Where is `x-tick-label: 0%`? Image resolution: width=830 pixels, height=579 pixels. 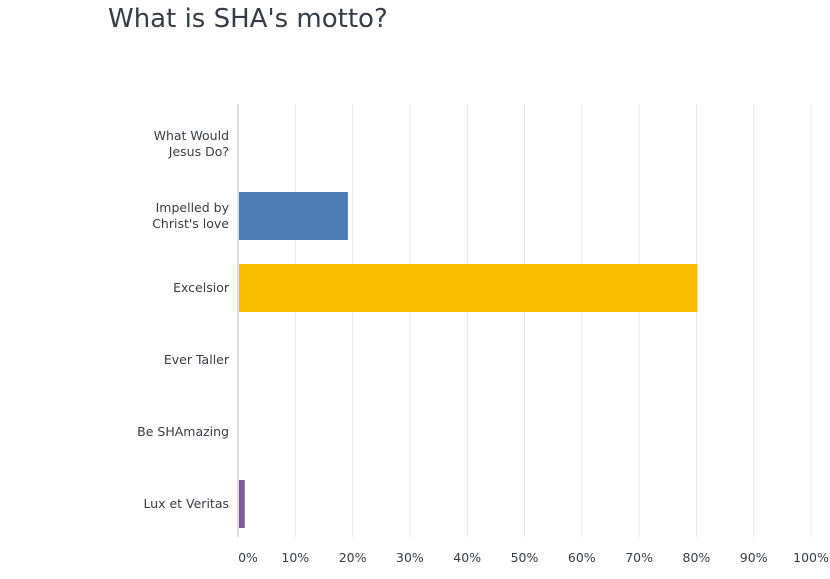 x-tick-label: 0% is located at coordinates (248, 557).